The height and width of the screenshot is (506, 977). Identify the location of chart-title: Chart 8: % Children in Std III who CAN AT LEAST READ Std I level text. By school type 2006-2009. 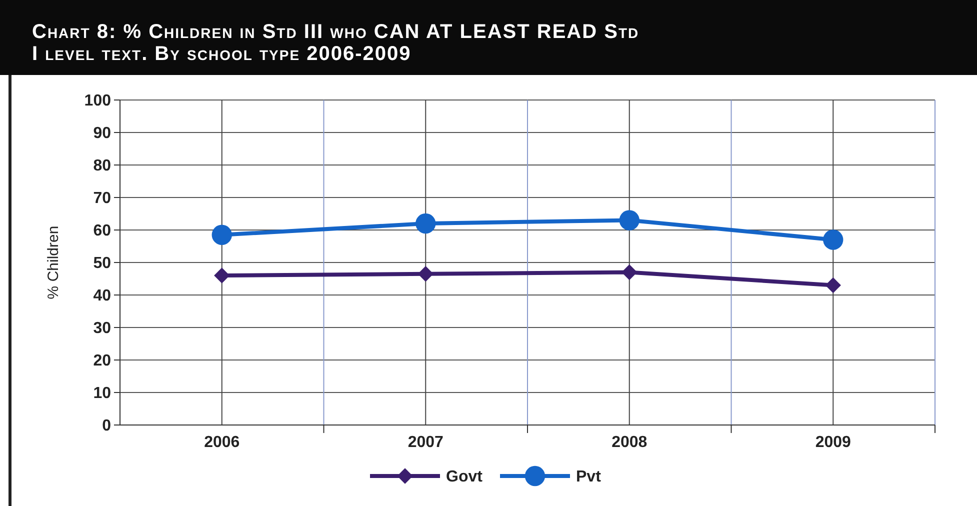
(336, 43).